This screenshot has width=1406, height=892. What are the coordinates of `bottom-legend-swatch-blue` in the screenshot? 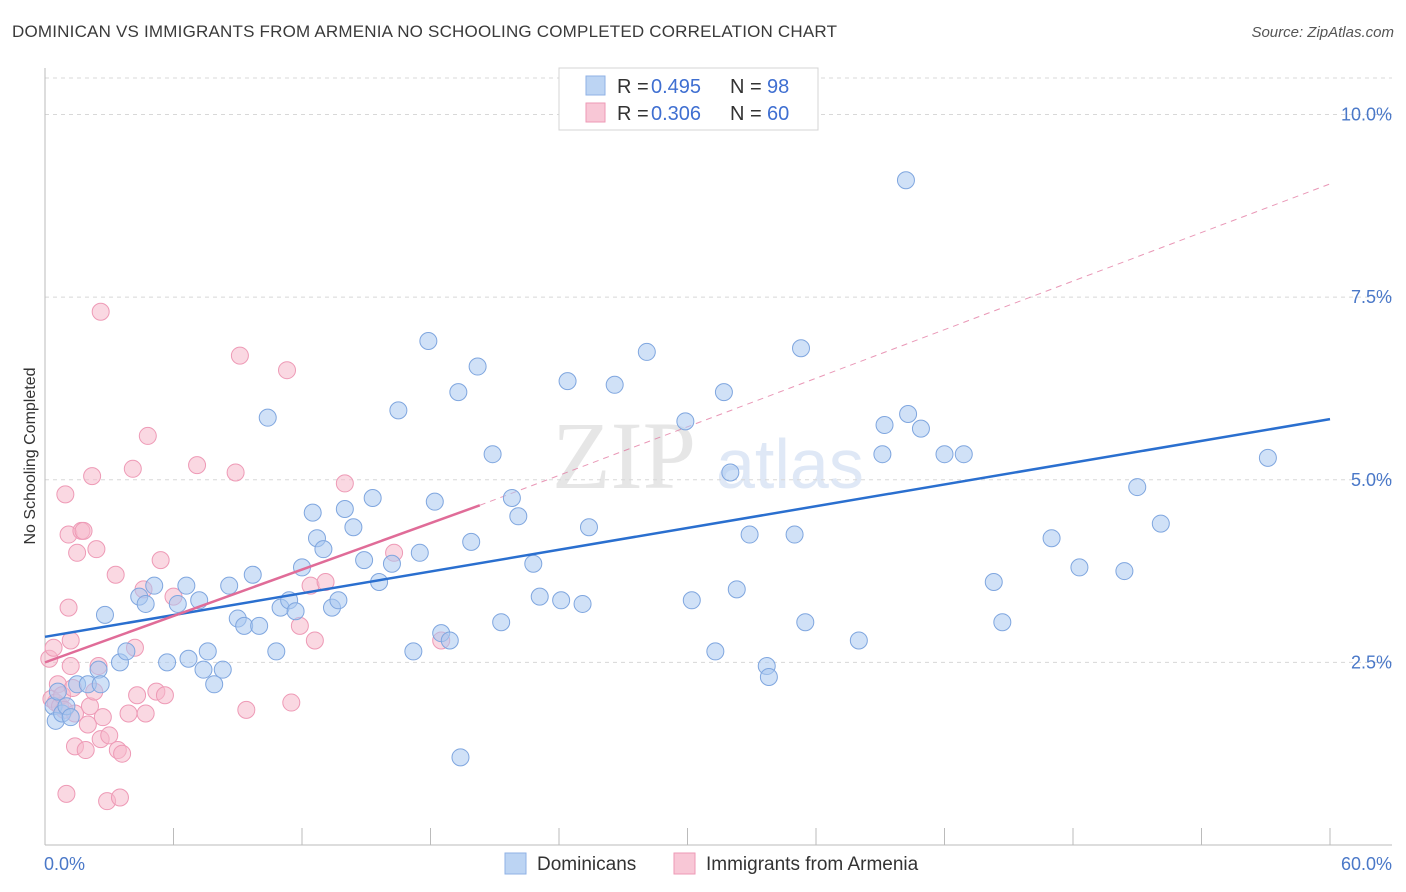 It's located at (515, 863).